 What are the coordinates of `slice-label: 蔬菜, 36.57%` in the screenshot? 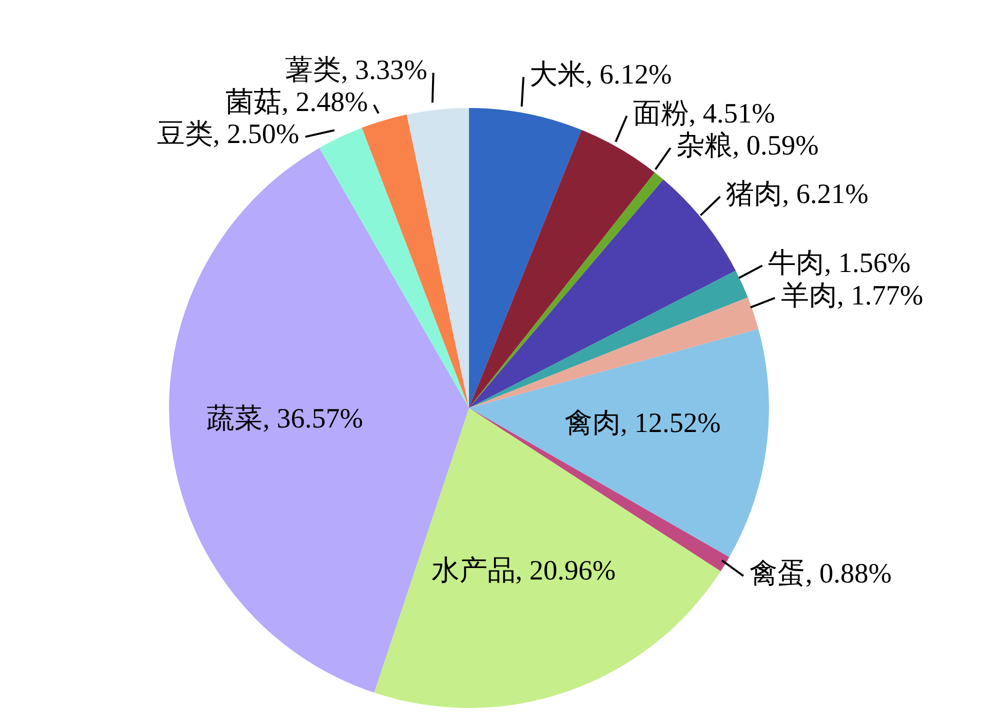 It's located at (285, 418).